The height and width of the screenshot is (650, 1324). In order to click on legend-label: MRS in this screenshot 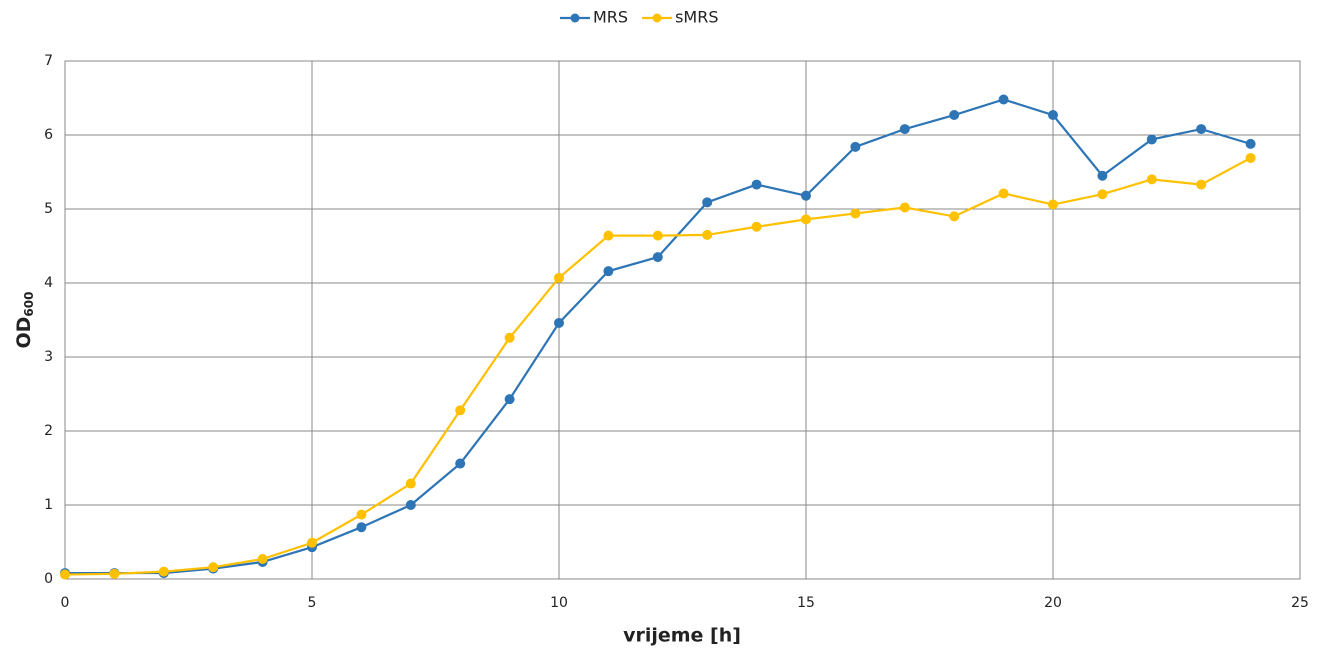, I will do `click(610, 17)`.